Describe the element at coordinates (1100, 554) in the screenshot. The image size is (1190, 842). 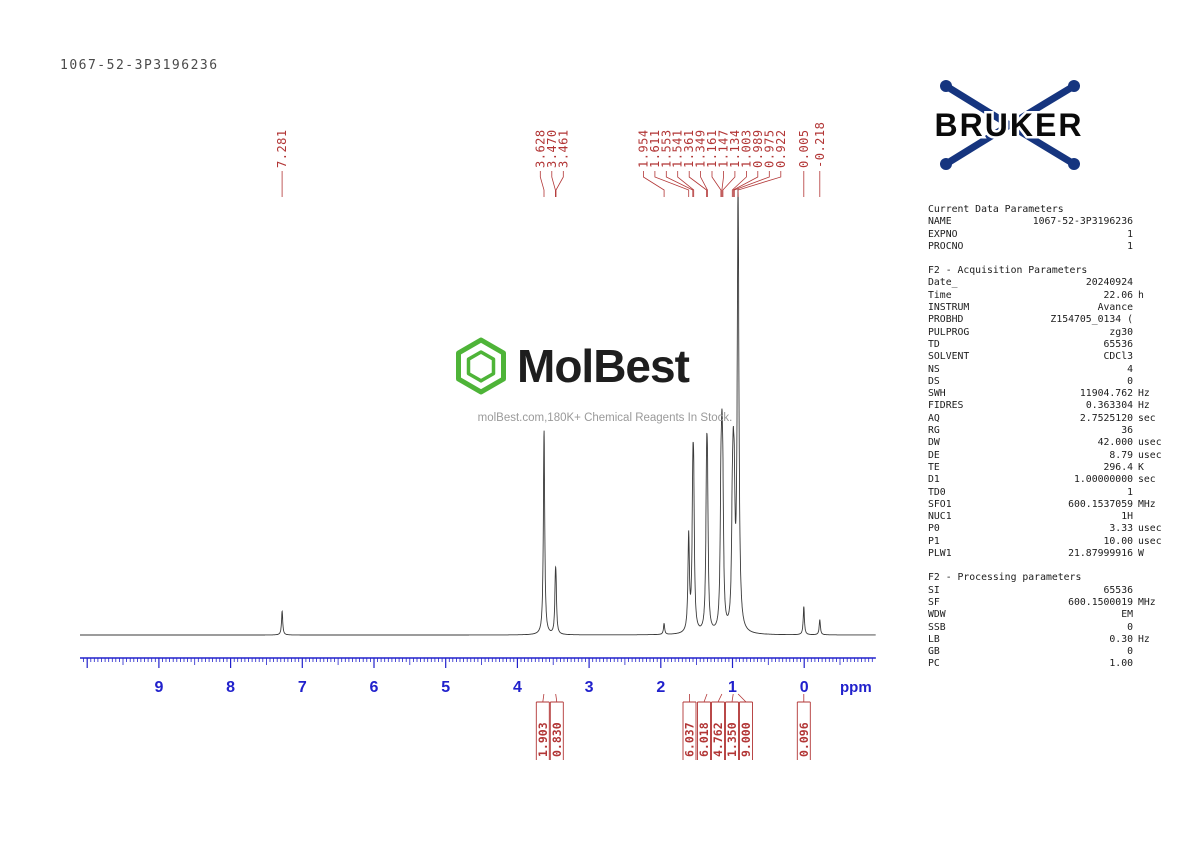
I see `parameter-value: 21.87999916` at that location.